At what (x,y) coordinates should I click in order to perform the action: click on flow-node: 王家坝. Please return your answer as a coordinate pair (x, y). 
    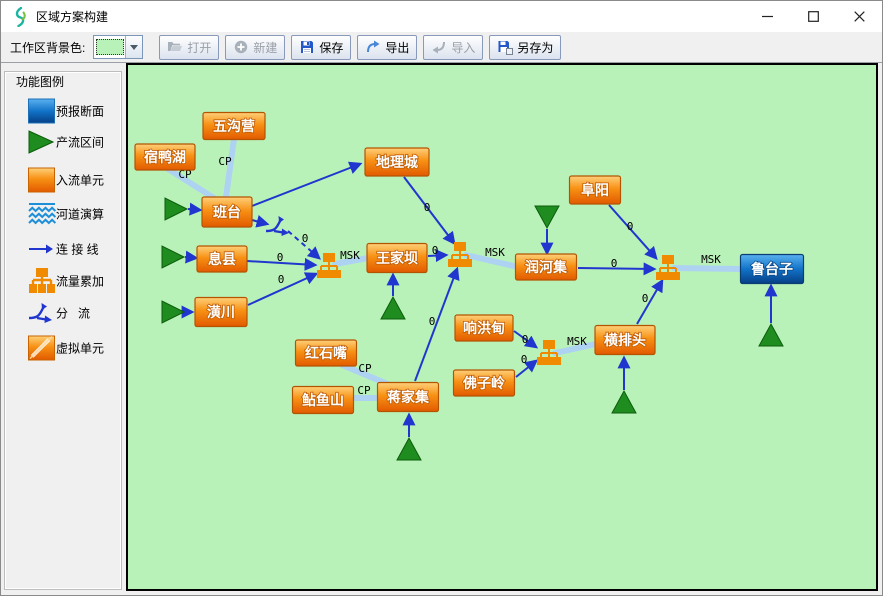
    Looking at the image, I should click on (397, 258).